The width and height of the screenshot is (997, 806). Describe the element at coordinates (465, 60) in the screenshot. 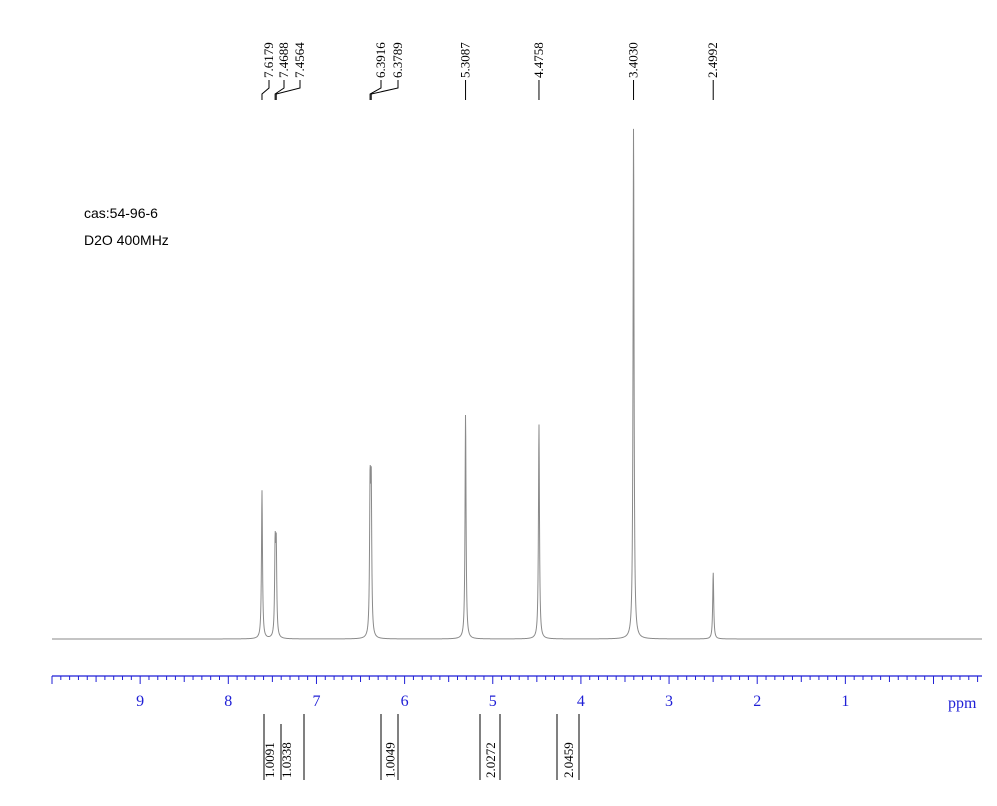

I see `peak-shift-label: 5.3087` at that location.